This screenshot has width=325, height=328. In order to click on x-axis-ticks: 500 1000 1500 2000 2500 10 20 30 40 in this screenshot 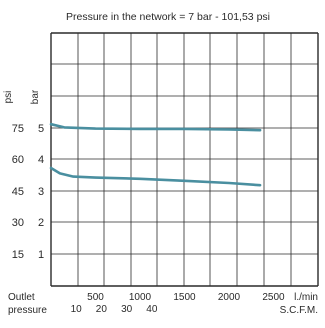, I will do `click(178, 303)`.